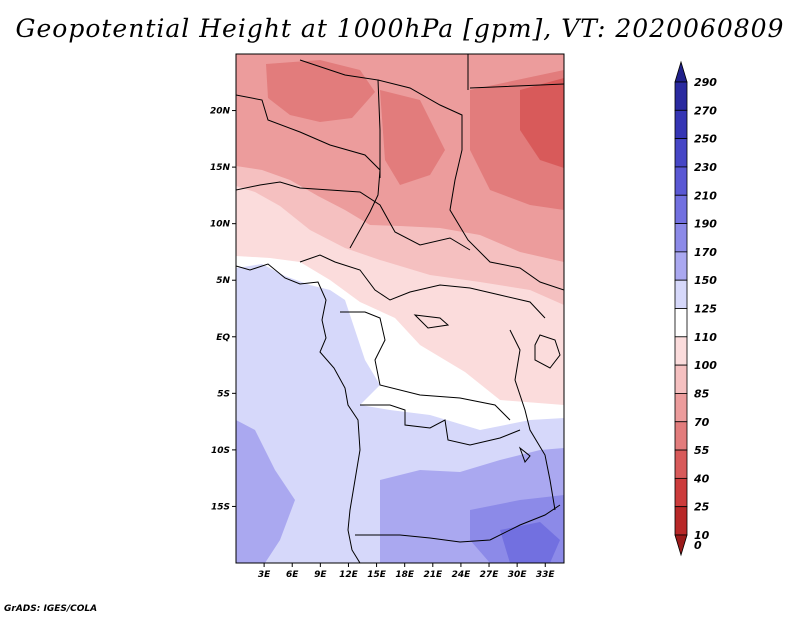 This screenshot has height=618, width=800. Describe the element at coordinates (698, 545) in the screenshot. I see `colorbar-label: 0` at that location.